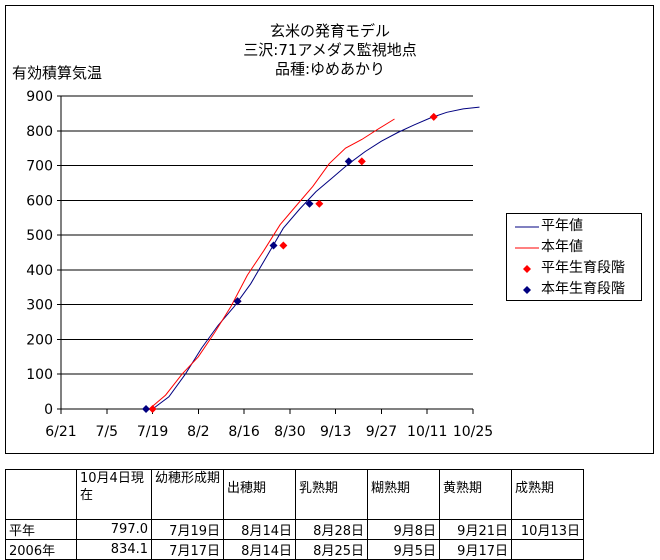 The height and width of the screenshot is (560, 660). Describe the element at coordinates (247, 488) in the screenshot. I see `table-header-label: 出穂期` at that location.